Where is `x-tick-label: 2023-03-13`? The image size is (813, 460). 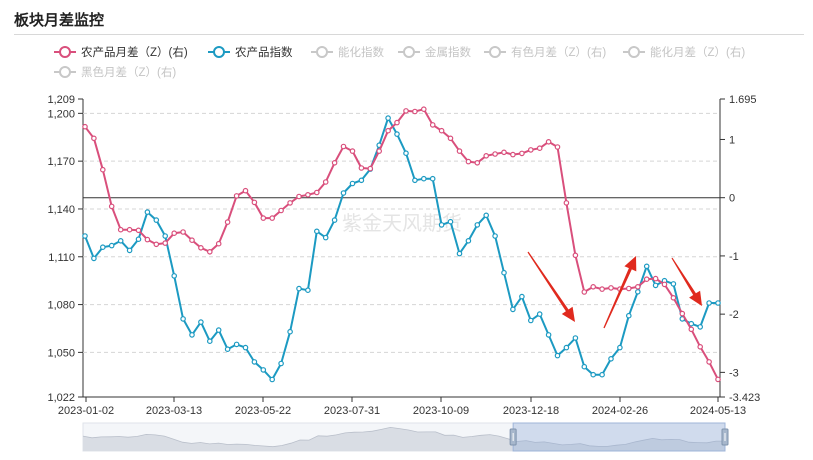 x-tick-label: 2023-03-13 is located at coordinates (174, 411).